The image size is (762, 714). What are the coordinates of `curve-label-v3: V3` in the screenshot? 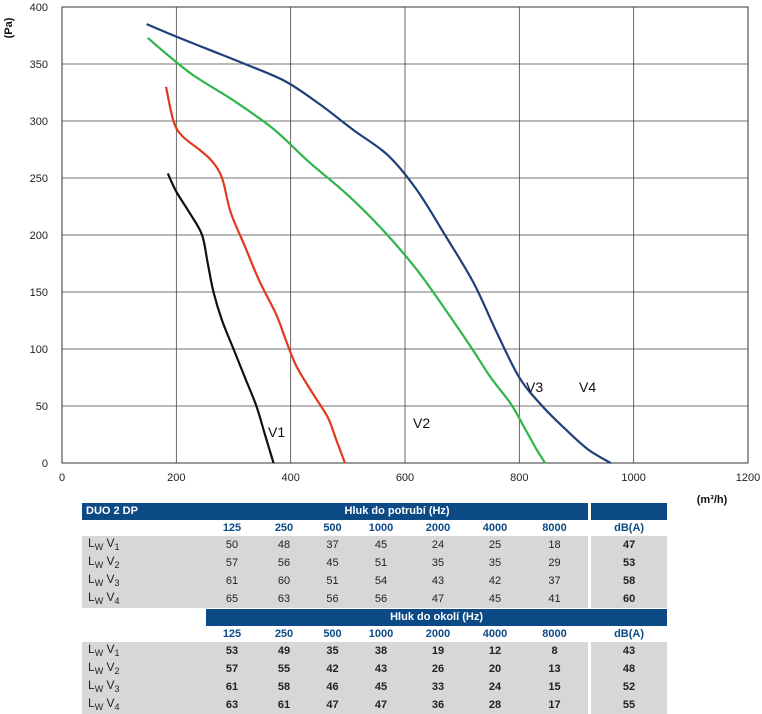 It's located at (534, 387).